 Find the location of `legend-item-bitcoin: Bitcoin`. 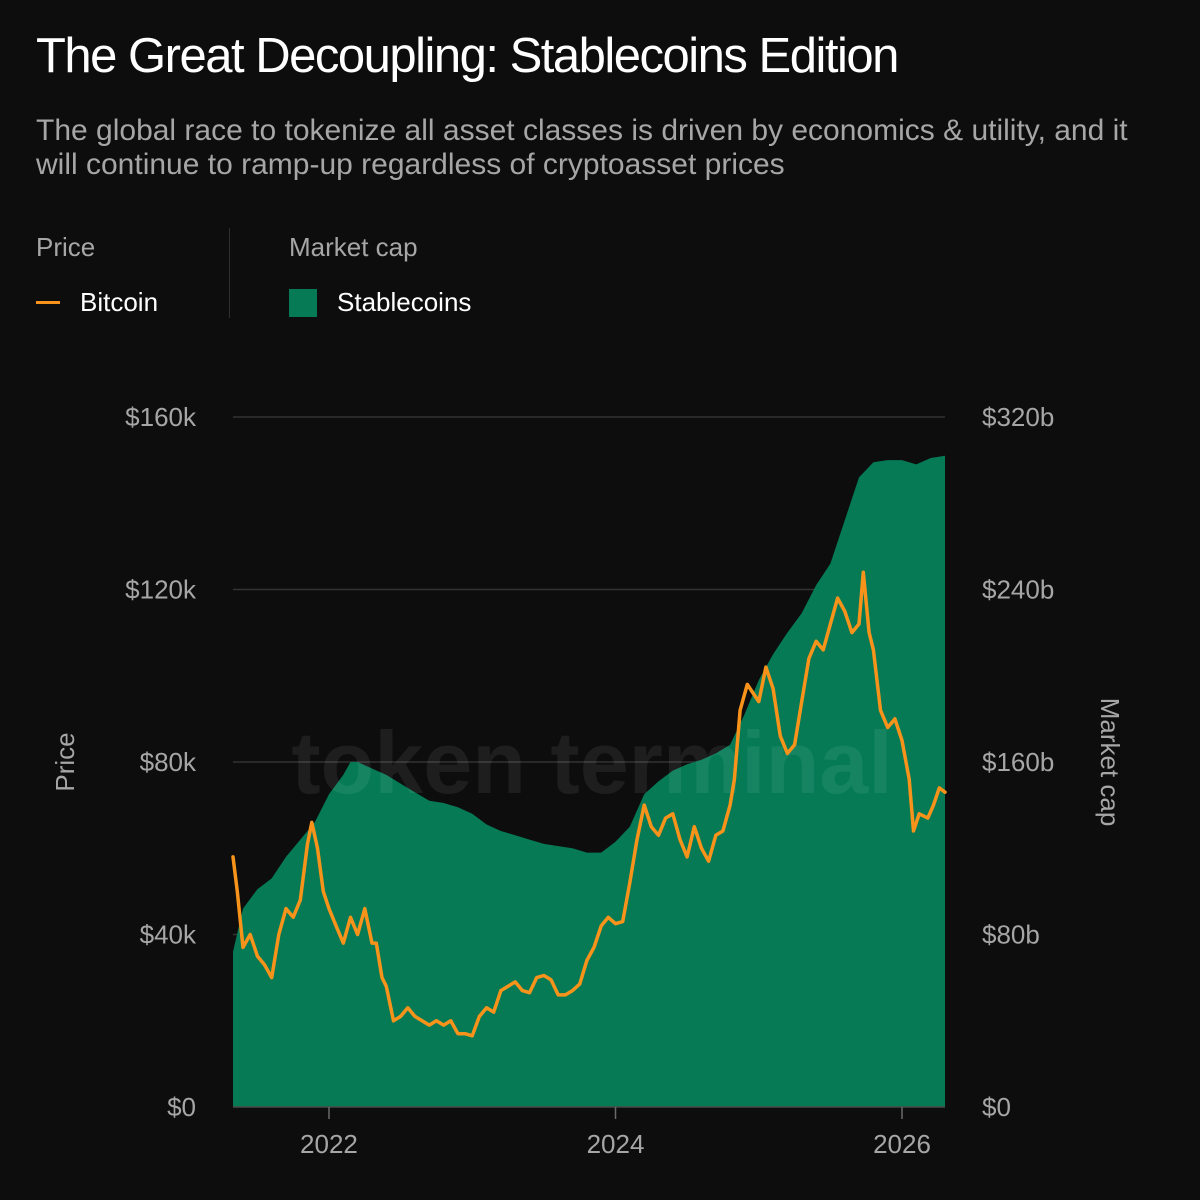

legend-item-bitcoin: Bitcoin is located at coordinates (97, 302).